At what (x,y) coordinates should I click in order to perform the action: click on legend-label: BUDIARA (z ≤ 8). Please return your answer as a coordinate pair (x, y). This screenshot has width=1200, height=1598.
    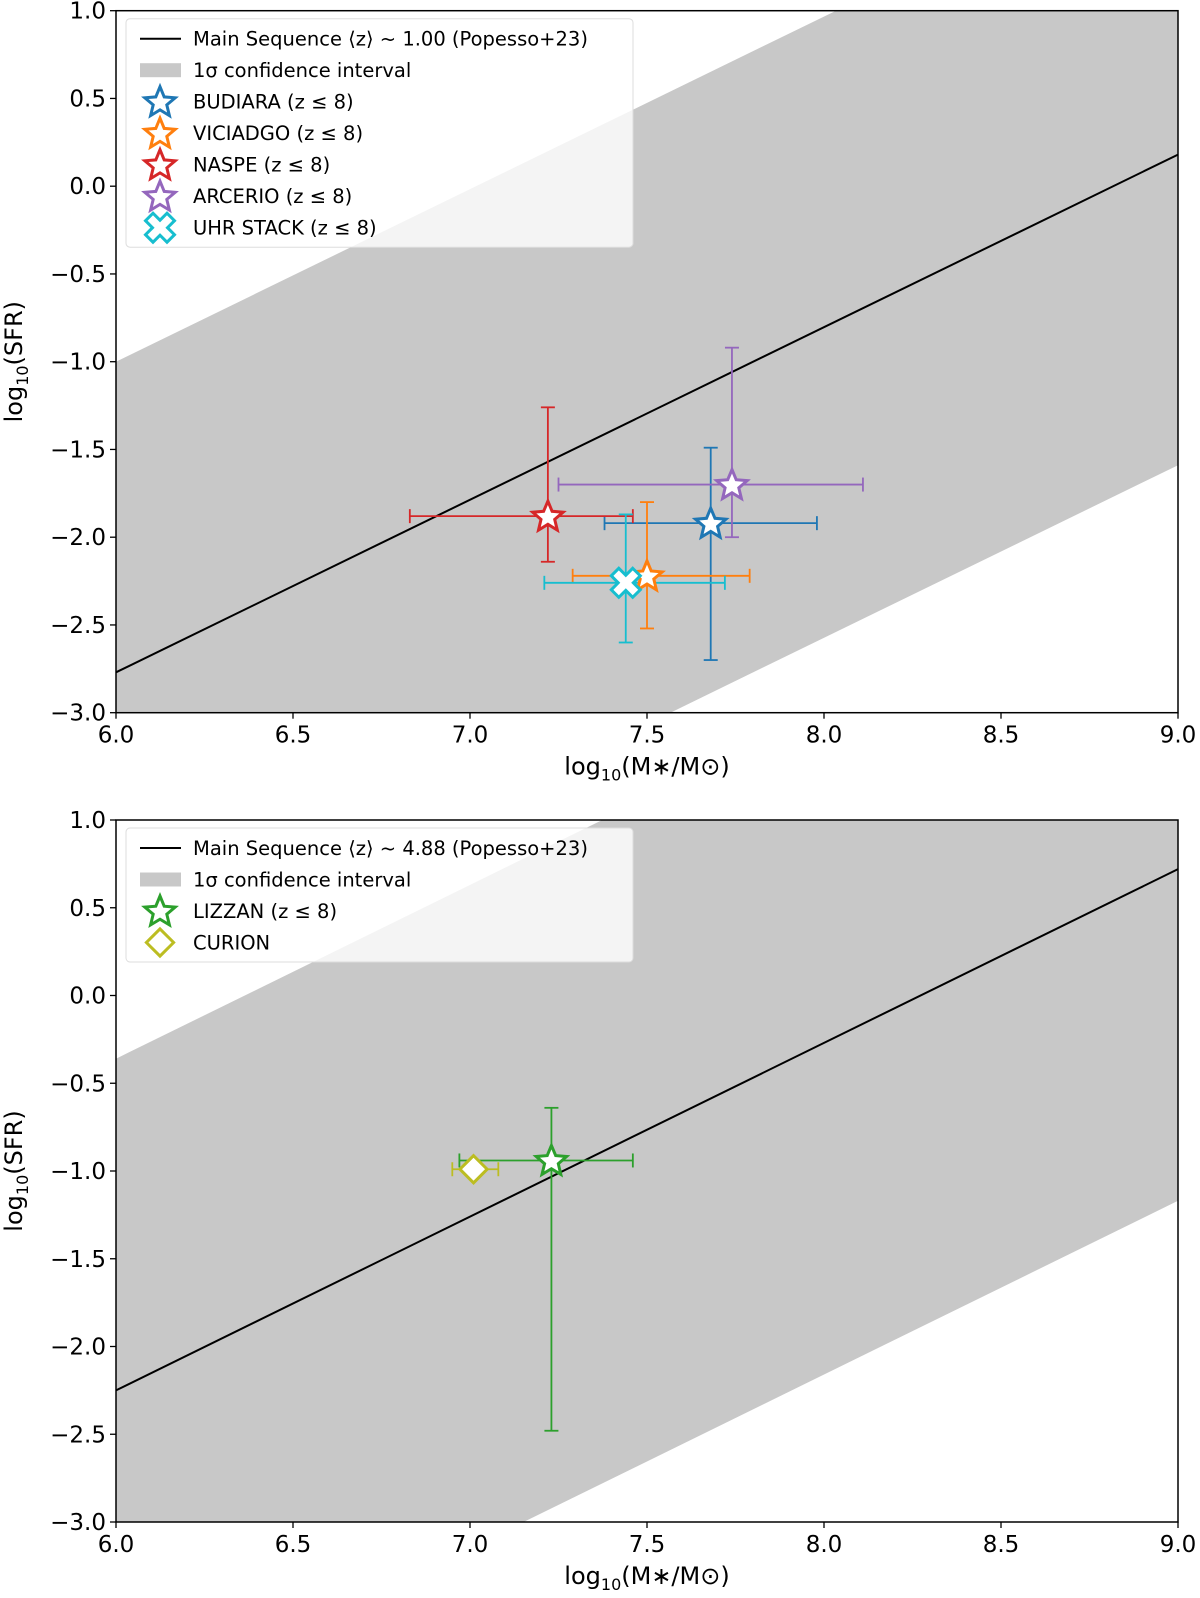
    Looking at the image, I should click on (273, 102).